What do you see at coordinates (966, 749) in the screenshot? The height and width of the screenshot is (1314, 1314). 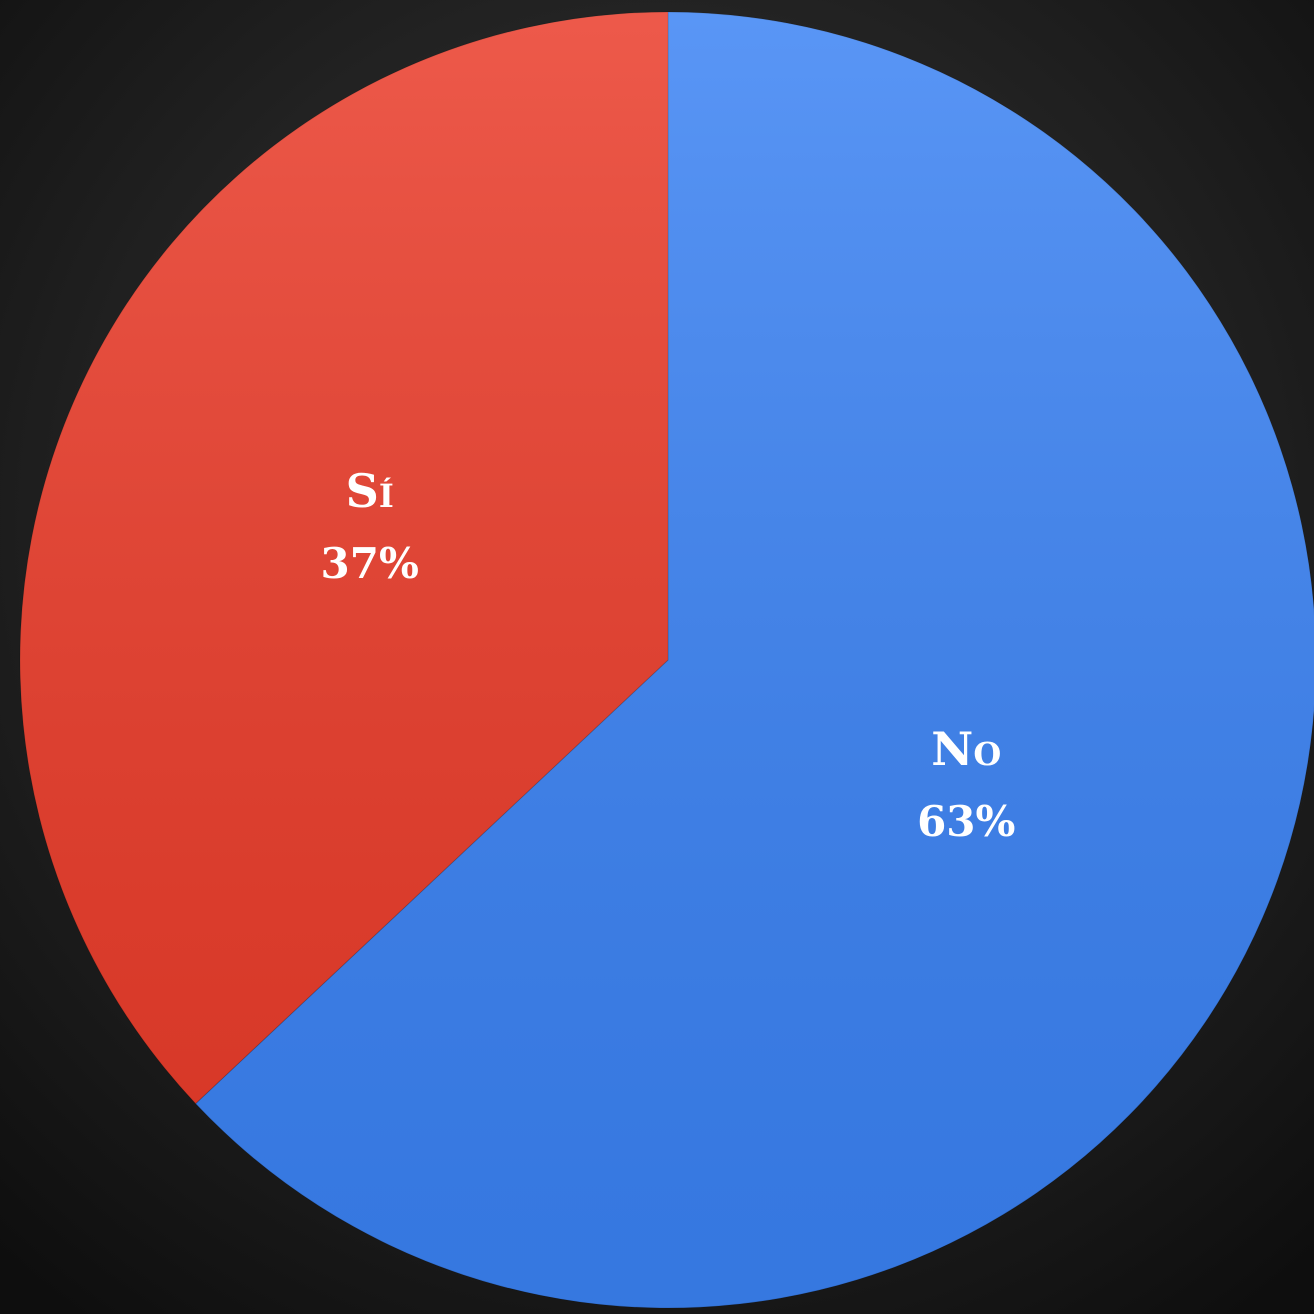 I see `slice-category-label: No` at bounding box center [966, 749].